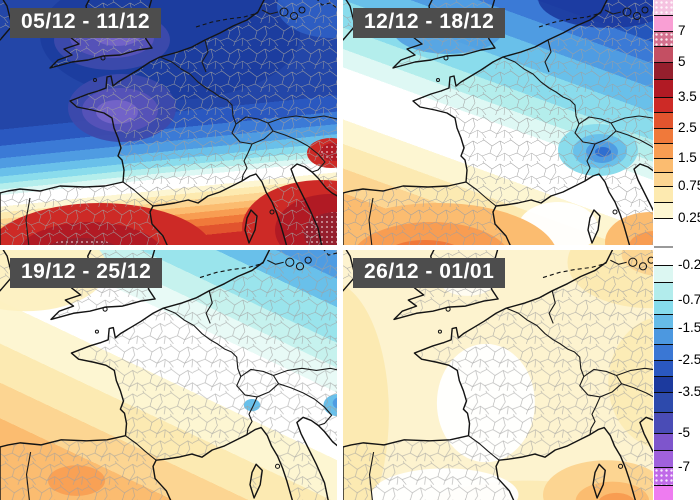 This screenshot has width=700, height=500. I want to click on colorbar-tick-label: -5, so click(684, 432).